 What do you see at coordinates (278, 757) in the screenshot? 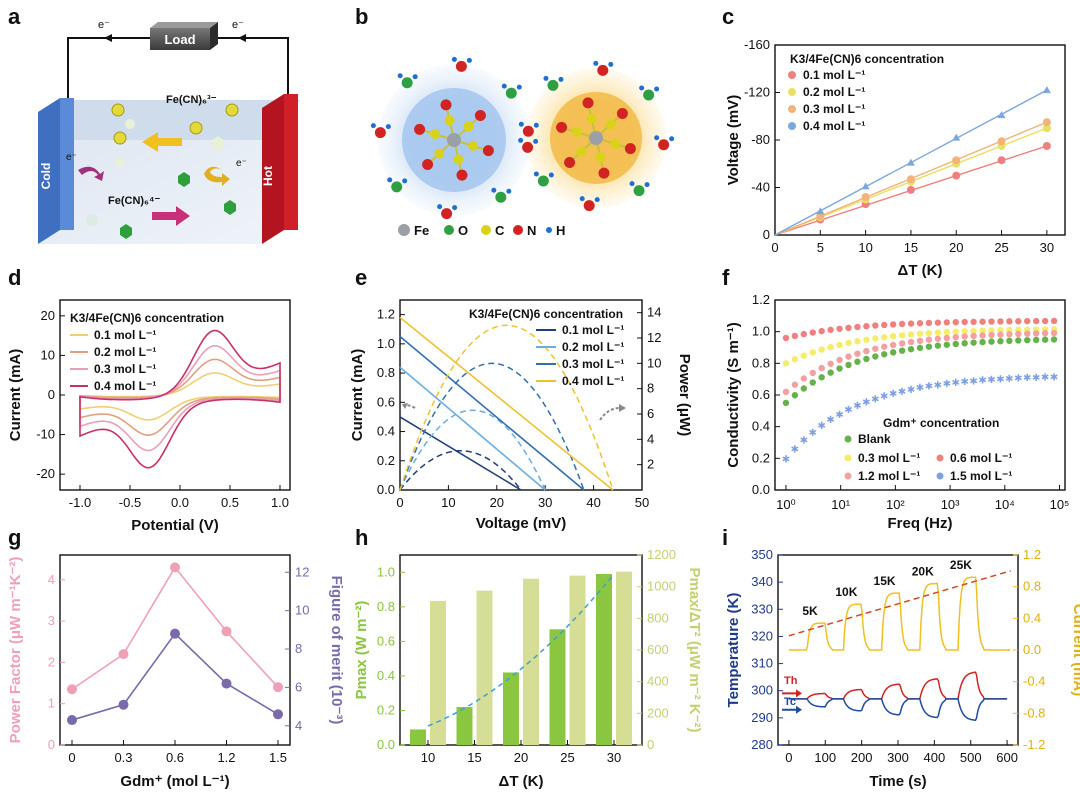
I see `g-xtick-label: 1.5` at bounding box center [278, 757].